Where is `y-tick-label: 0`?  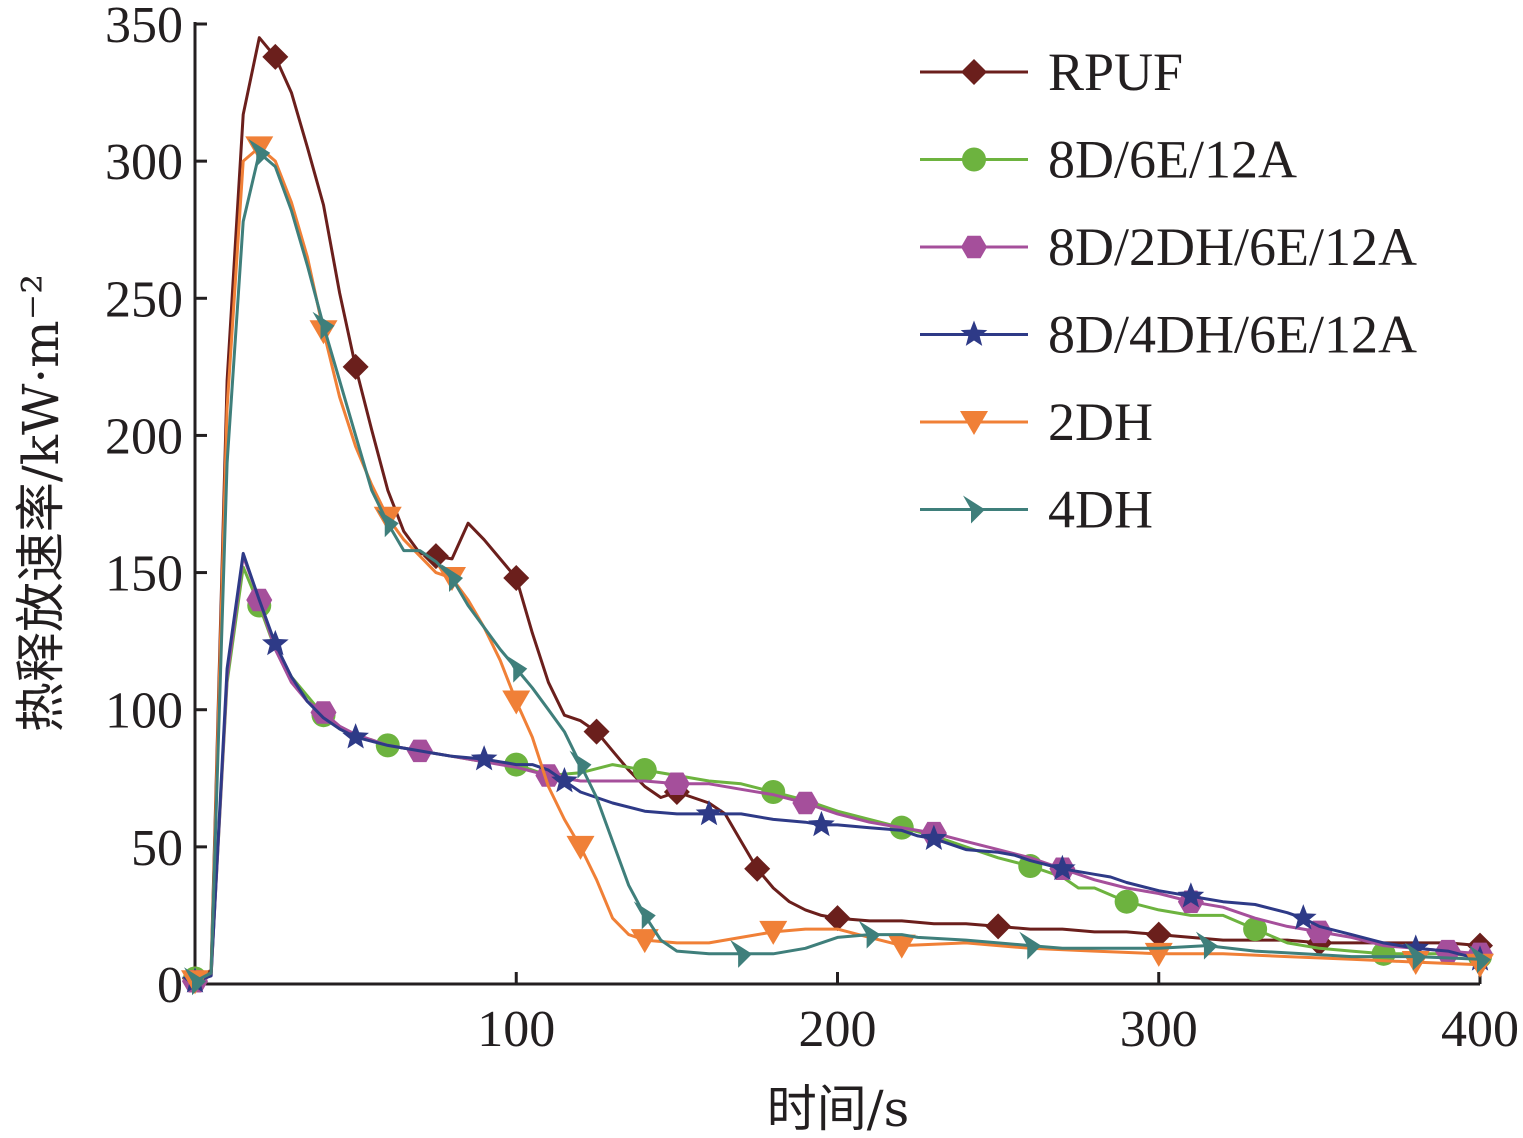 y-tick-label: 0 is located at coordinates (170, 985).